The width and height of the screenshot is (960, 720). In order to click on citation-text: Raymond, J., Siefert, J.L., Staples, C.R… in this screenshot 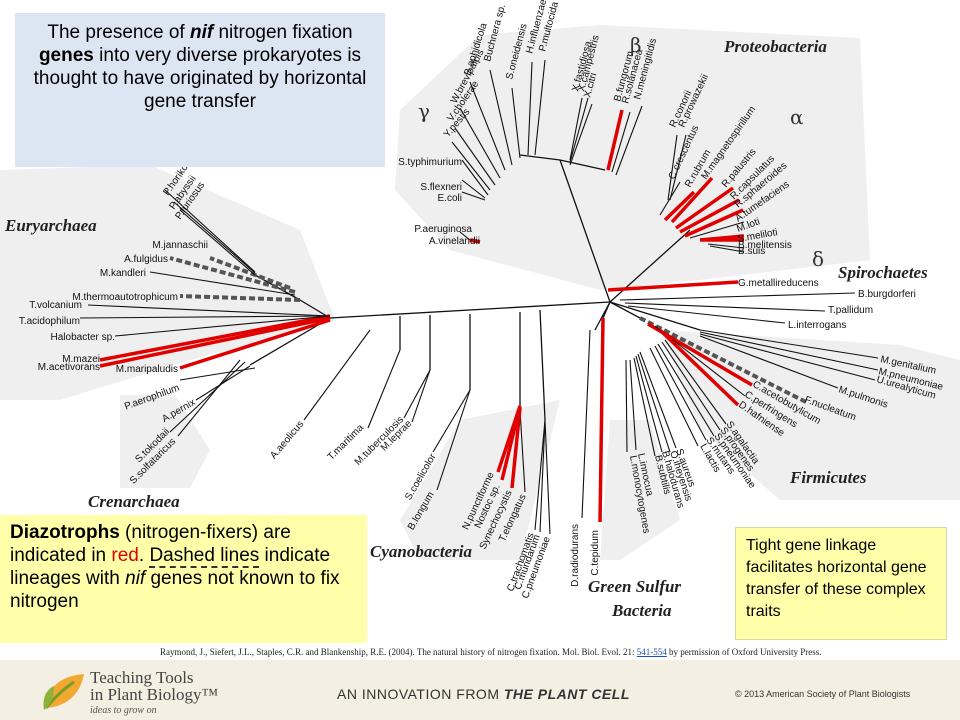, I will do `click(398, 652)`.